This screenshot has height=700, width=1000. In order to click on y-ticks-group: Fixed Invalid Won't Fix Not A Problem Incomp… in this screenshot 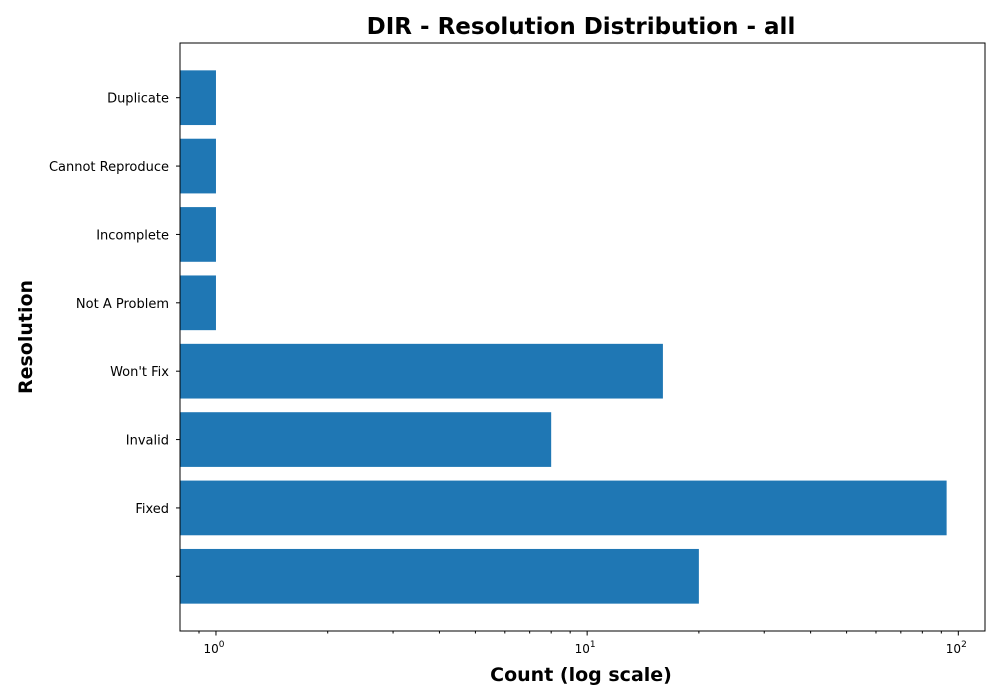, I will do `click(114, 334)`.